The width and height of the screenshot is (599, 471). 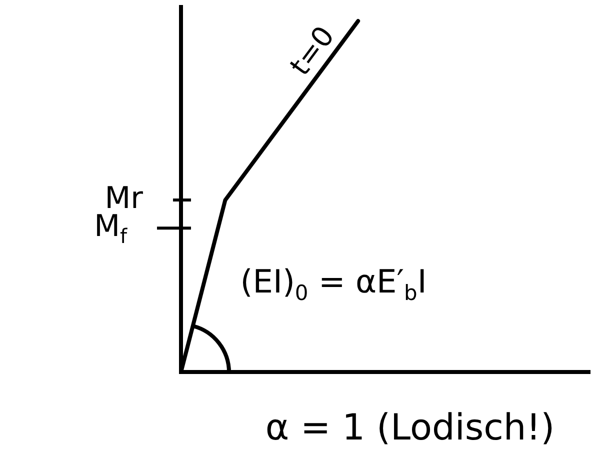 What do you see at coordinates (410, 427) in the screenshot?
I see `text: α = 1 (Lodisch!)` at bounding box center [410, 427].